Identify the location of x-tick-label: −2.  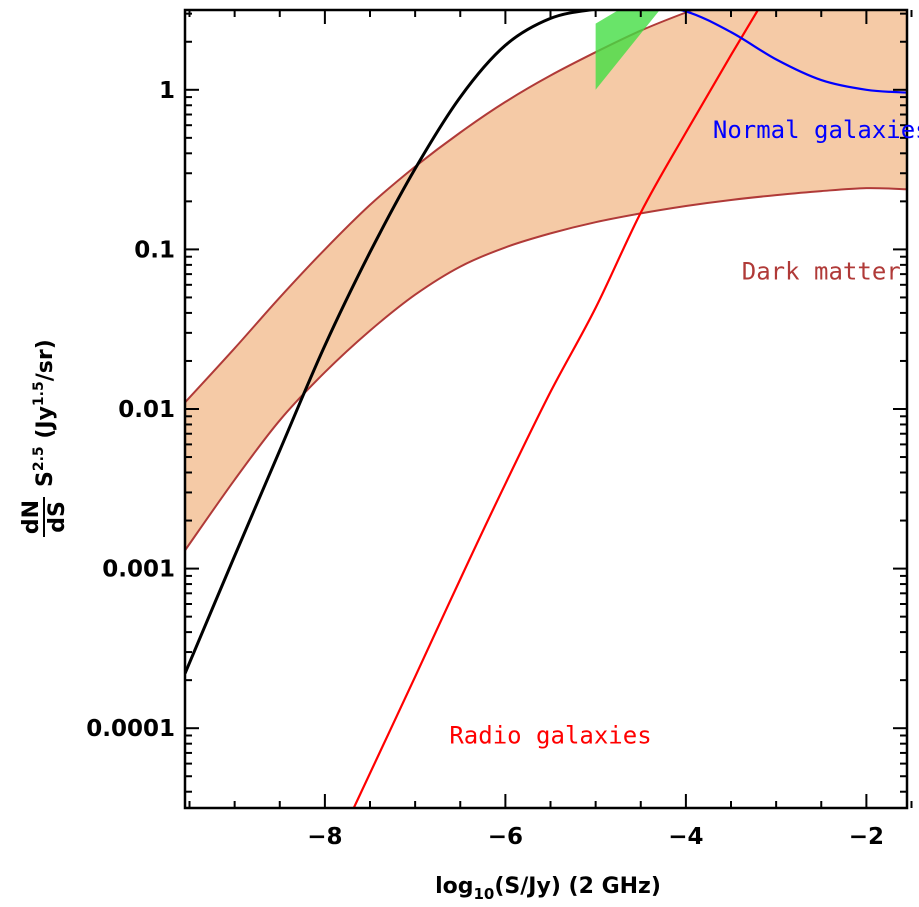
(866, 837).